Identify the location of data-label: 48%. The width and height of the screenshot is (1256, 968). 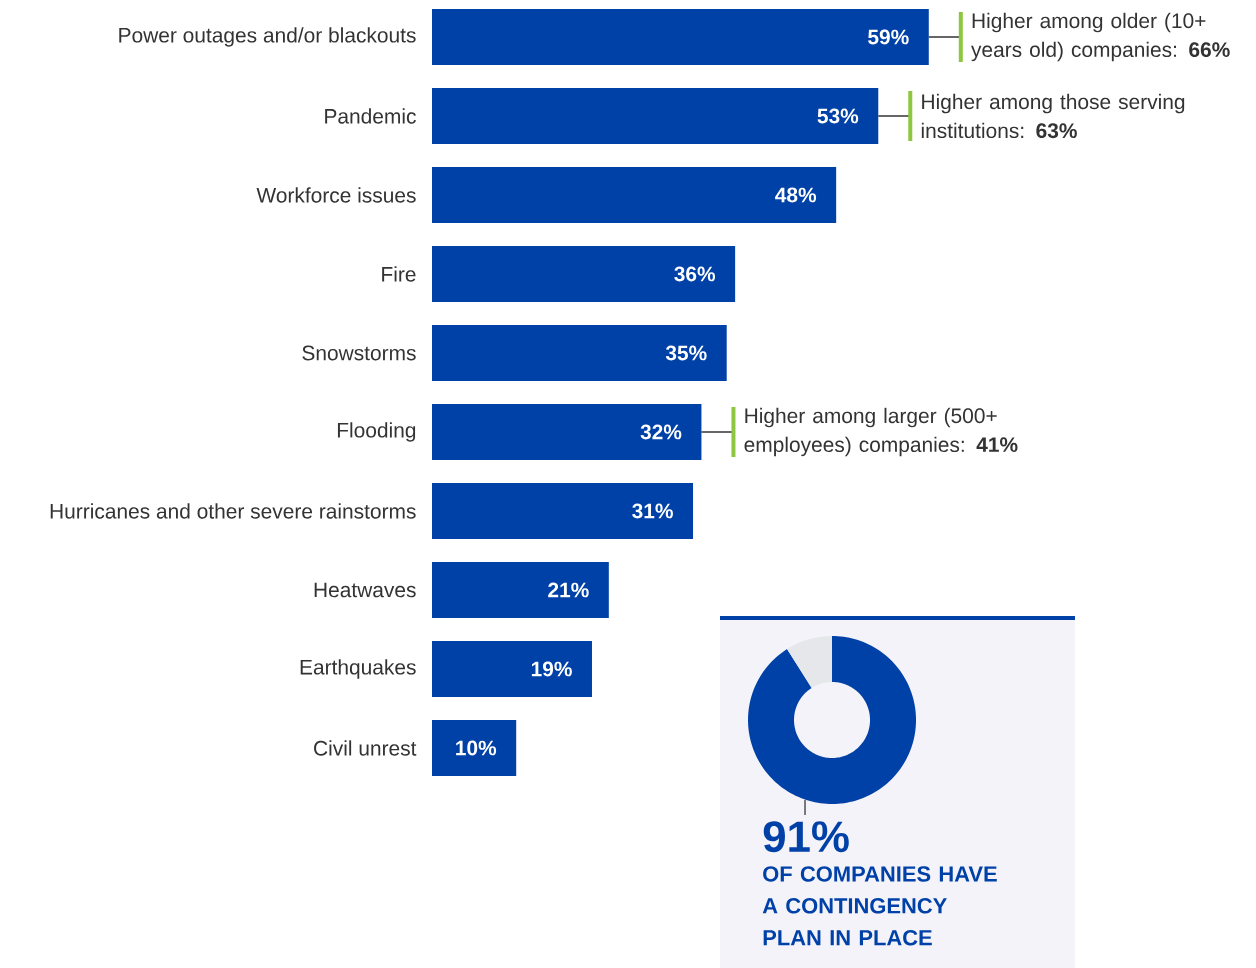
(796, 195).